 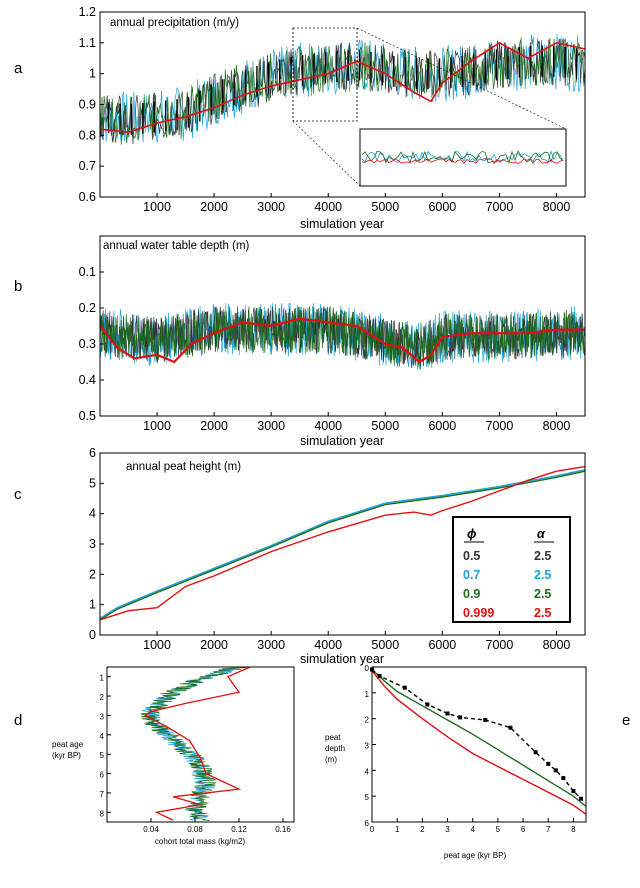 What do you see at coordinates (328, 426) in the screenshot?
I see `b-xtick-label-3: 4000` at bounding box center [328, 426].